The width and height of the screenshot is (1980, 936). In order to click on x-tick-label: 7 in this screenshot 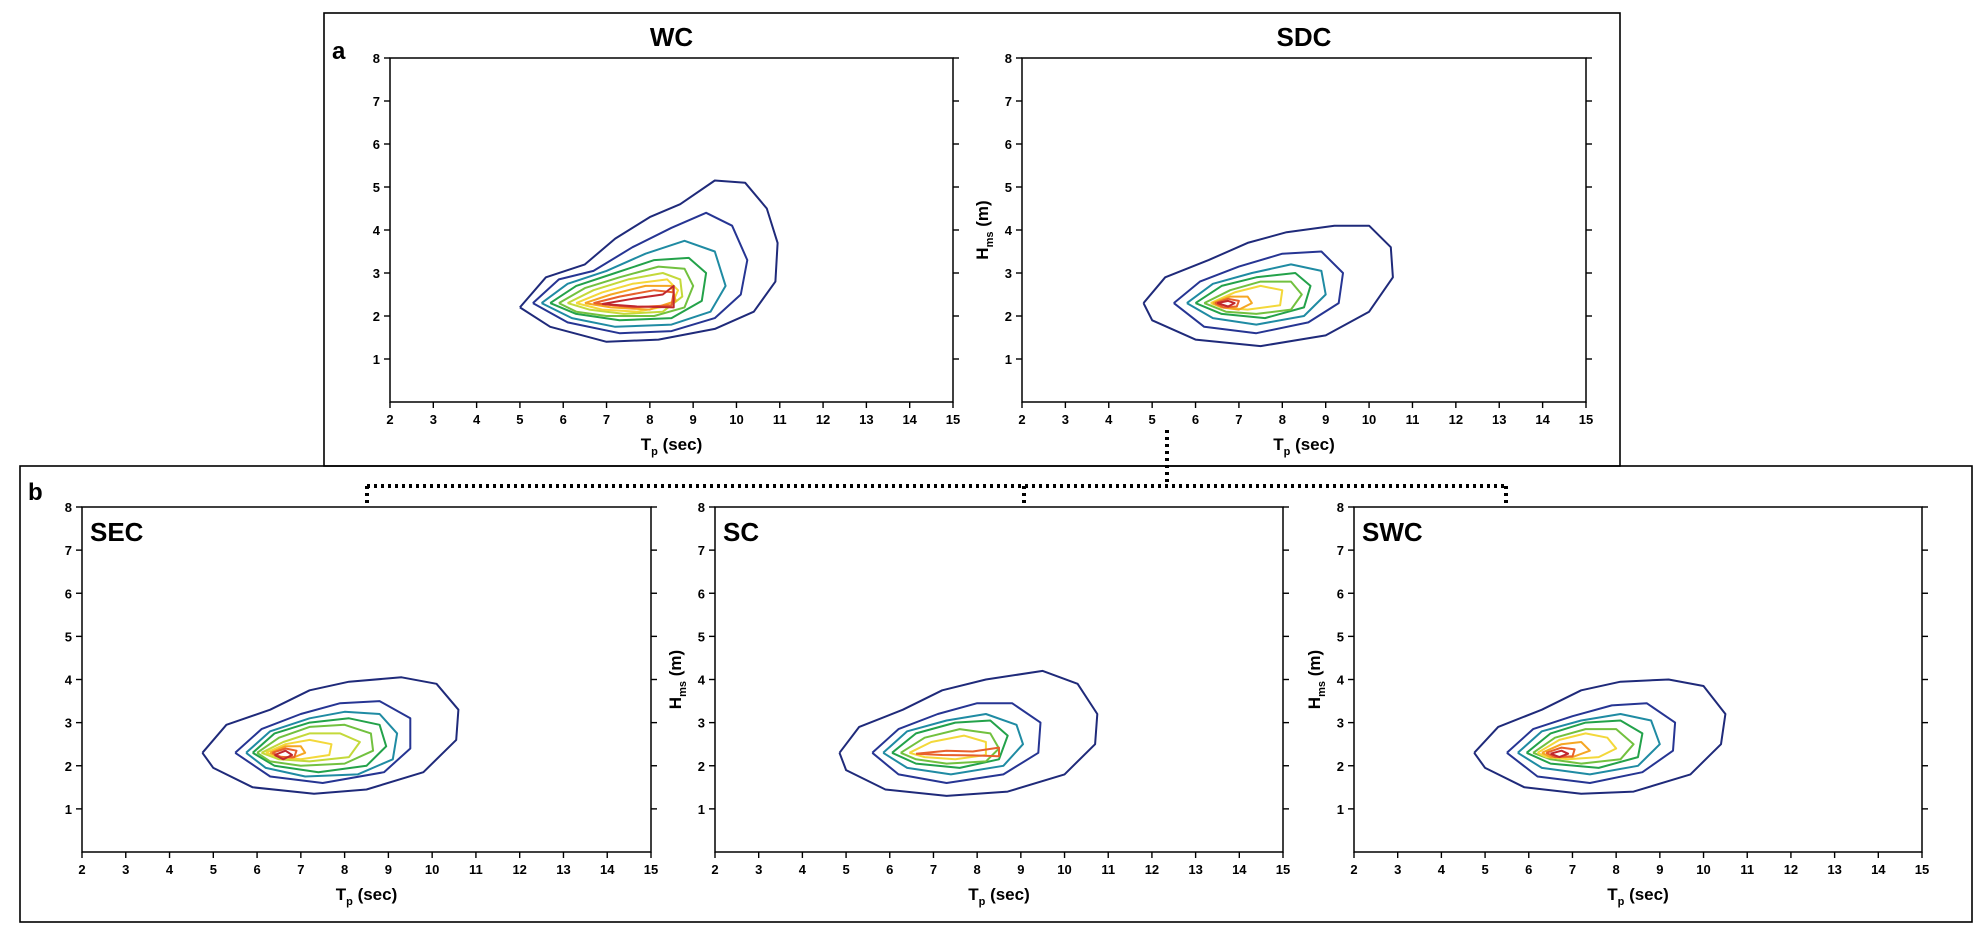, I will do `click(606, 419)`.